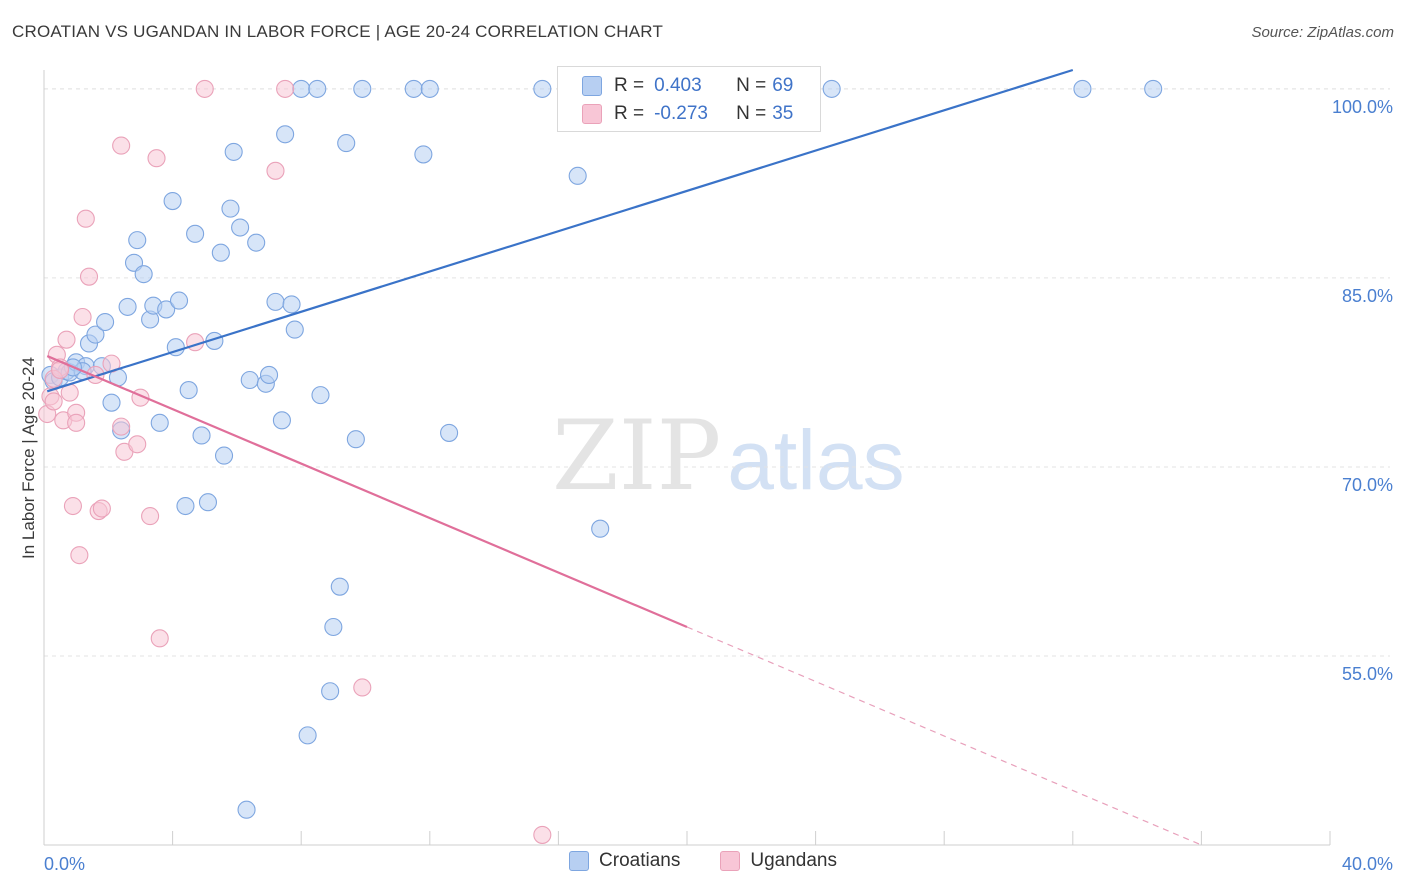 The height and width of the screenshot is (892, 1406). What do you see at coordinates (640, 860) in the screenshot?
I see `legend-label-croatians: Croatians` at bounding box center [640, 860].